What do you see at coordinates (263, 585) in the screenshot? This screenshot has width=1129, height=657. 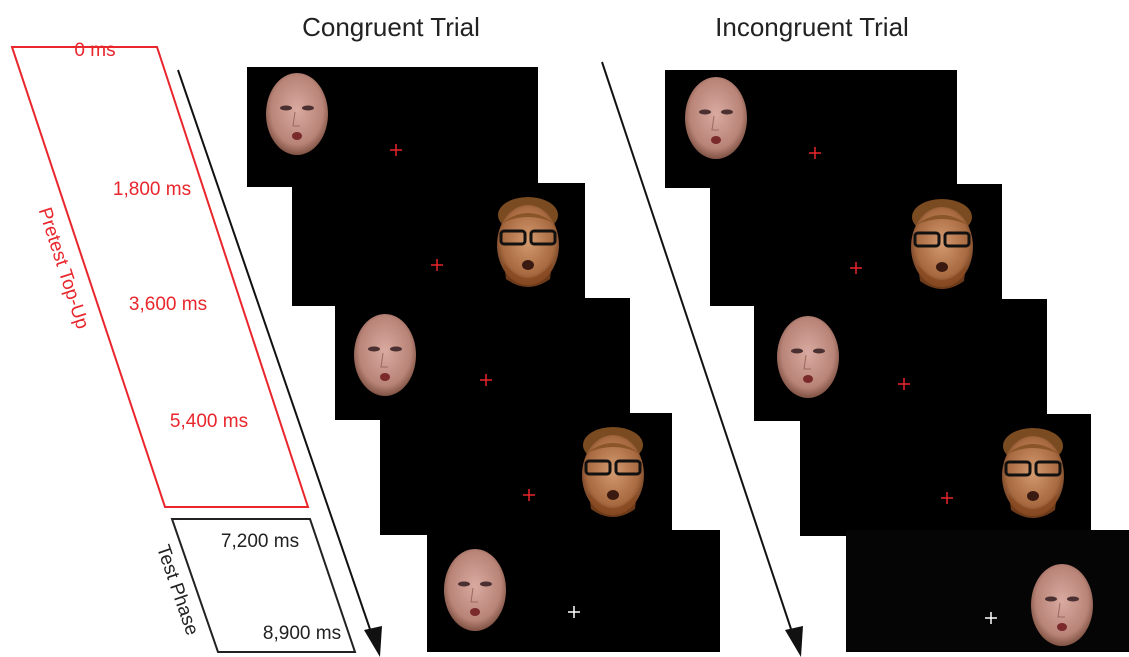 I see `test-box` at bounding box center [263, 585].